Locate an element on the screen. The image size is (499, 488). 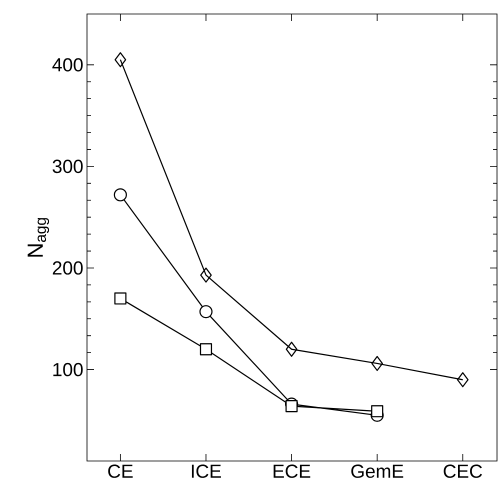
x-tick-label: GemE is located at coordinates (377, 471).